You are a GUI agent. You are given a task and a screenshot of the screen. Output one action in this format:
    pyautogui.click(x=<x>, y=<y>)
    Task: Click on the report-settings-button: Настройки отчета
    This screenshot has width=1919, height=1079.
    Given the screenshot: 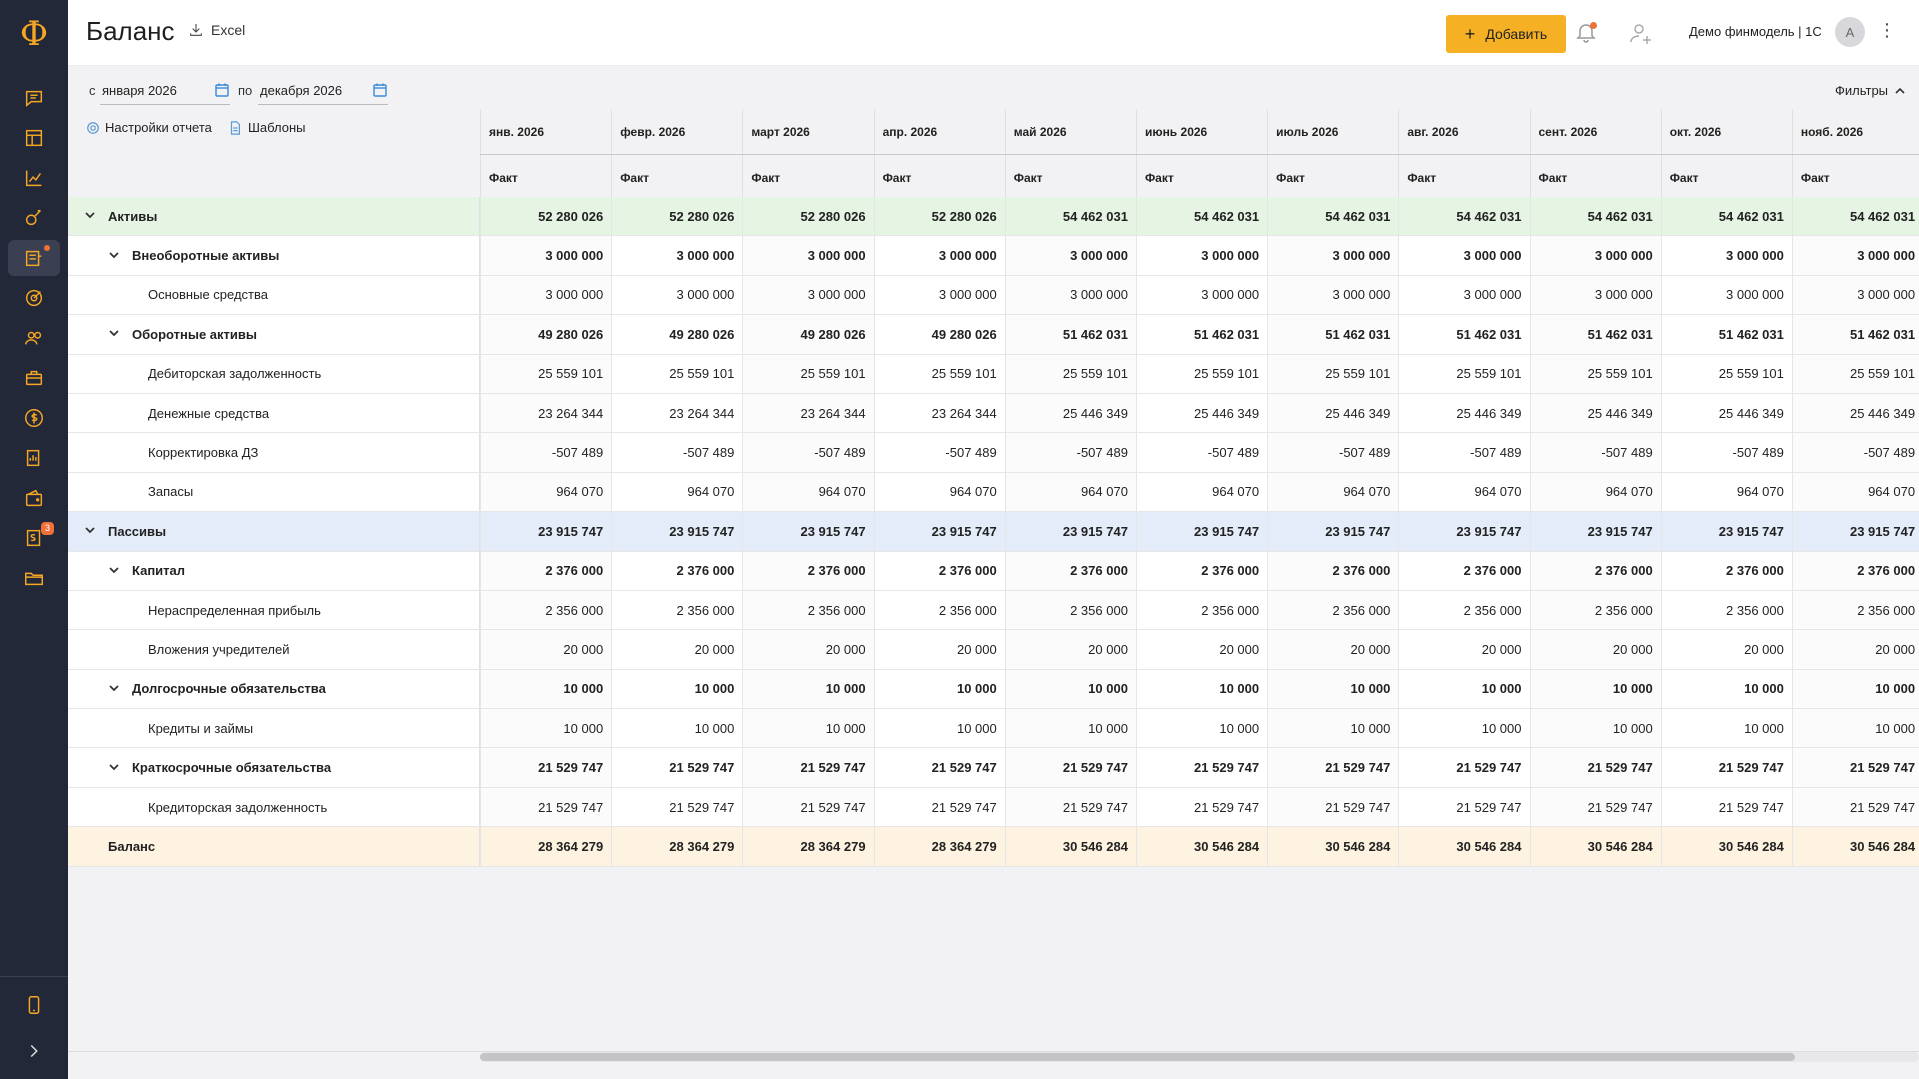 What is the action you would take?
    pyautogui.click(x=149, y=127)
    